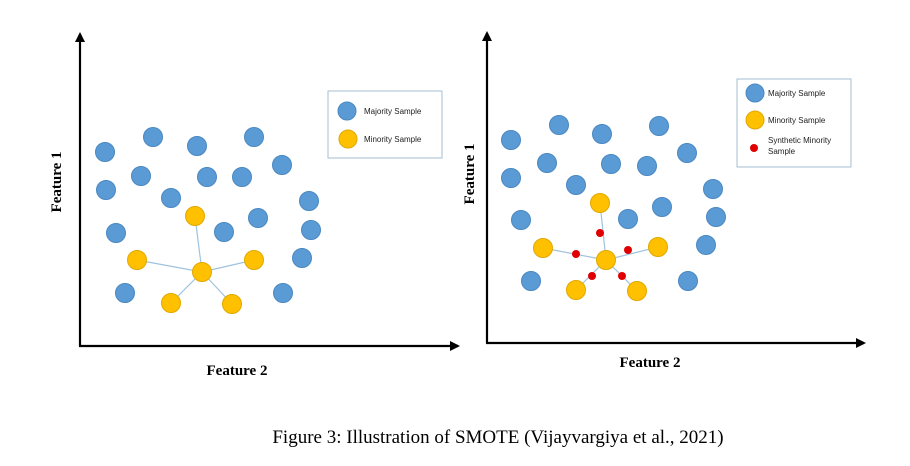  What do you see at coordinates (650, 363) in the screenshot?
I see `right-x-axis-label: Feature 2` at bounding box center [650, 363].